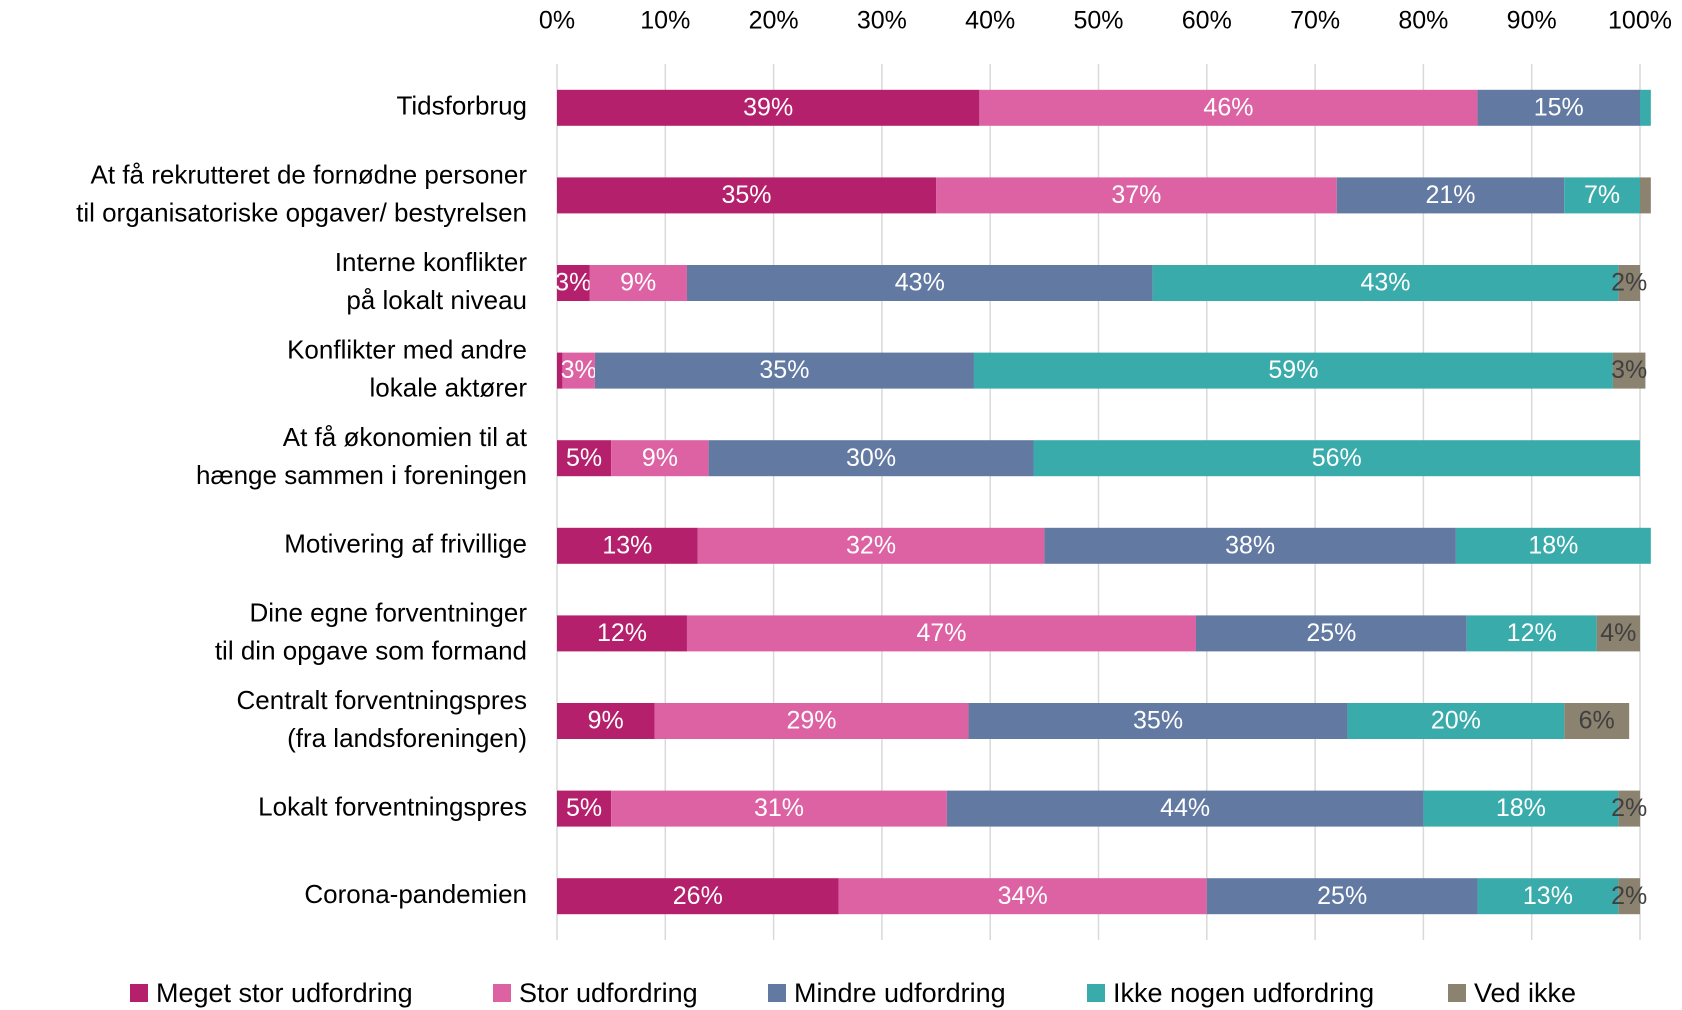 Image resolution: width=1682 pixels, height=1010 pixels. Describe the element at coordinates (1098, 21) in the screenshot. I see `x-tick-label: 50%` at that location.